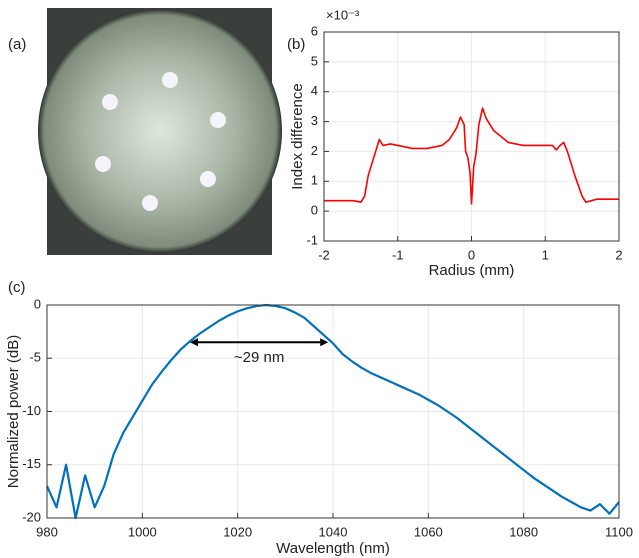 Image resolution: width=639 pixels, height=558 pixels. Describe the element at coordinates (472, 270) in the screenshot. I see `x-axis-label: Radius (mm)` at that location.